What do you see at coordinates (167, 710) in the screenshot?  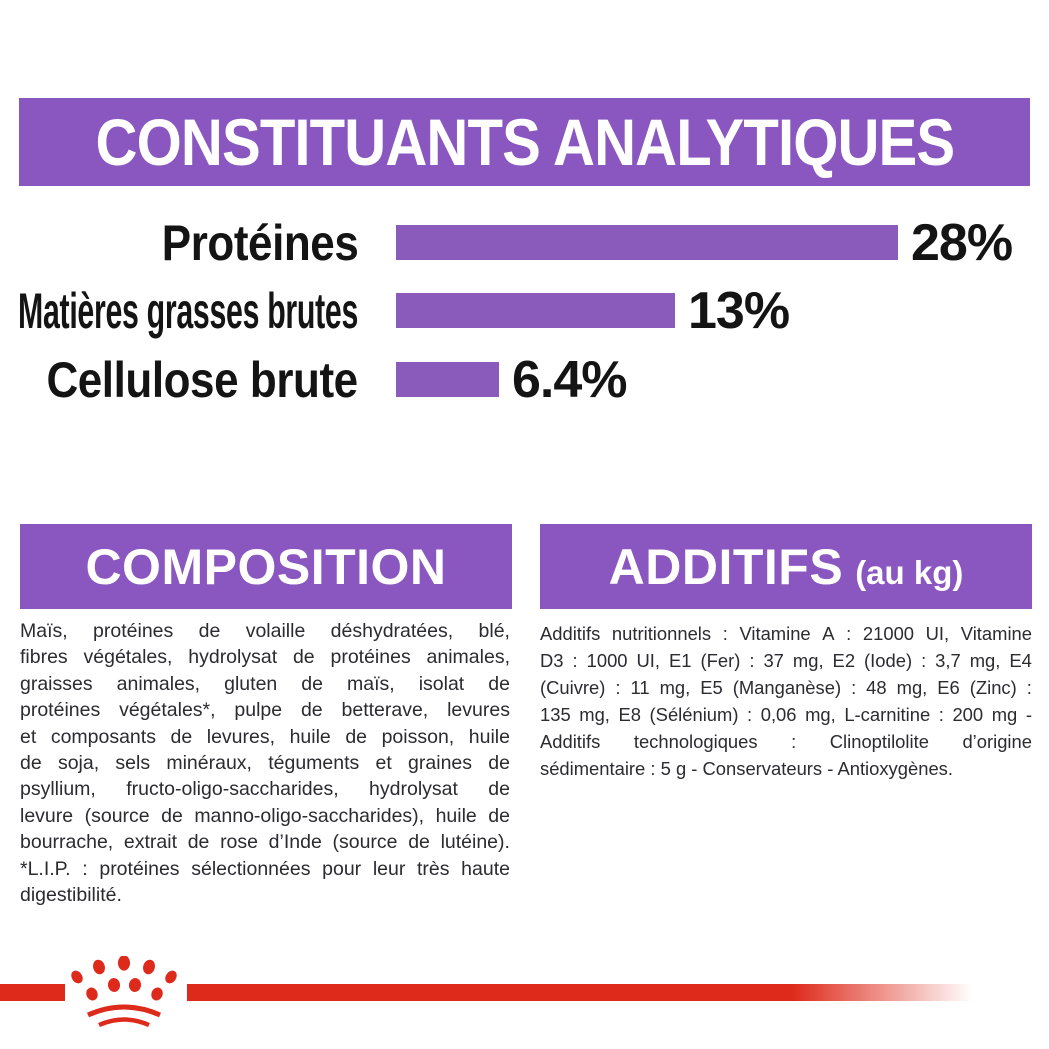 I see `text-word: végétales*,` at bounding box center [167, 710].